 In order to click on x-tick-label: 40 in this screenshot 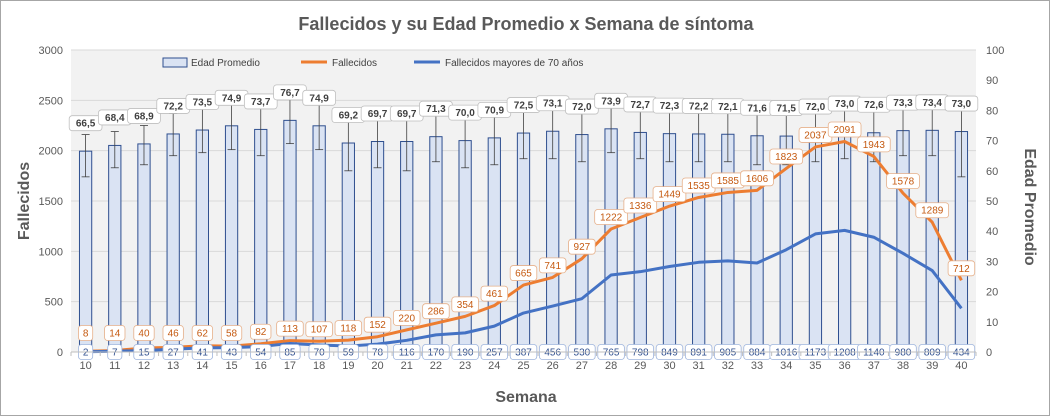, I will do `click(961, 366)`.